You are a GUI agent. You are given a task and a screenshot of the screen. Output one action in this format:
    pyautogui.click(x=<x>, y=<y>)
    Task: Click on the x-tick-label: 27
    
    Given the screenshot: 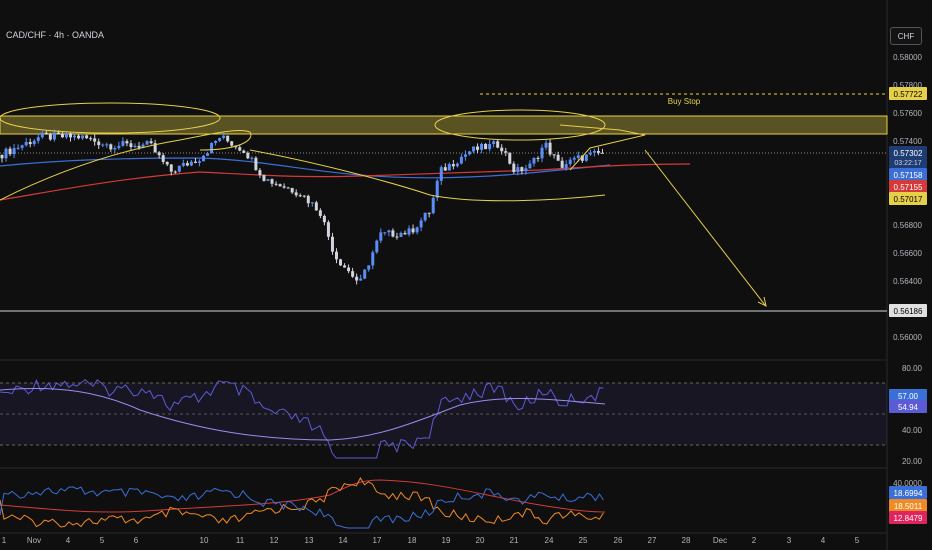 What is the action you would take?
    pyautogui.click(x=652, y=540)
    